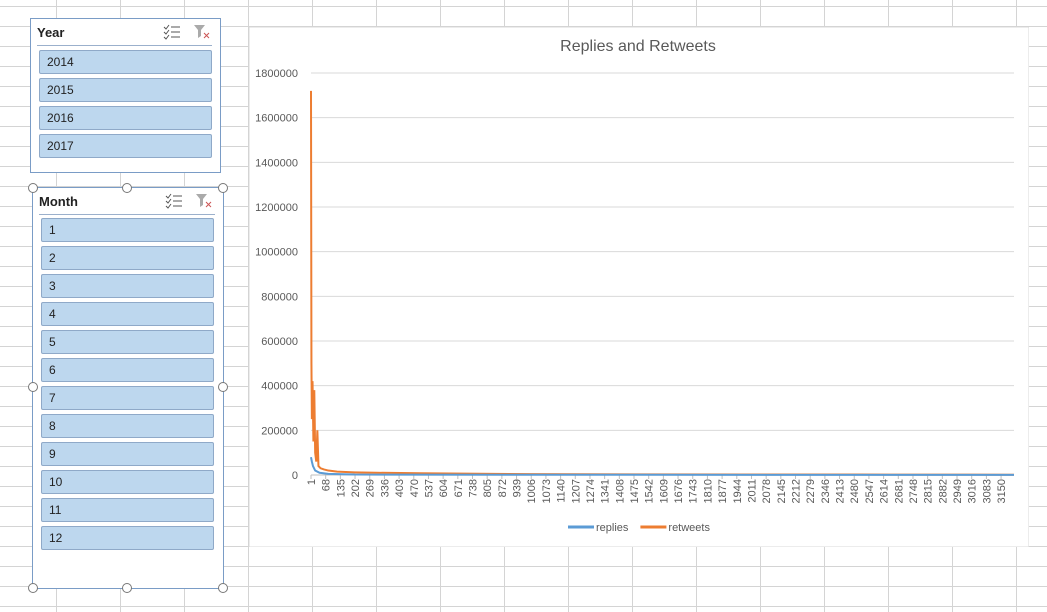 This screenshot has height=612, width=1047. I want to click on y-tick-label: 800000, so click(279, 297).